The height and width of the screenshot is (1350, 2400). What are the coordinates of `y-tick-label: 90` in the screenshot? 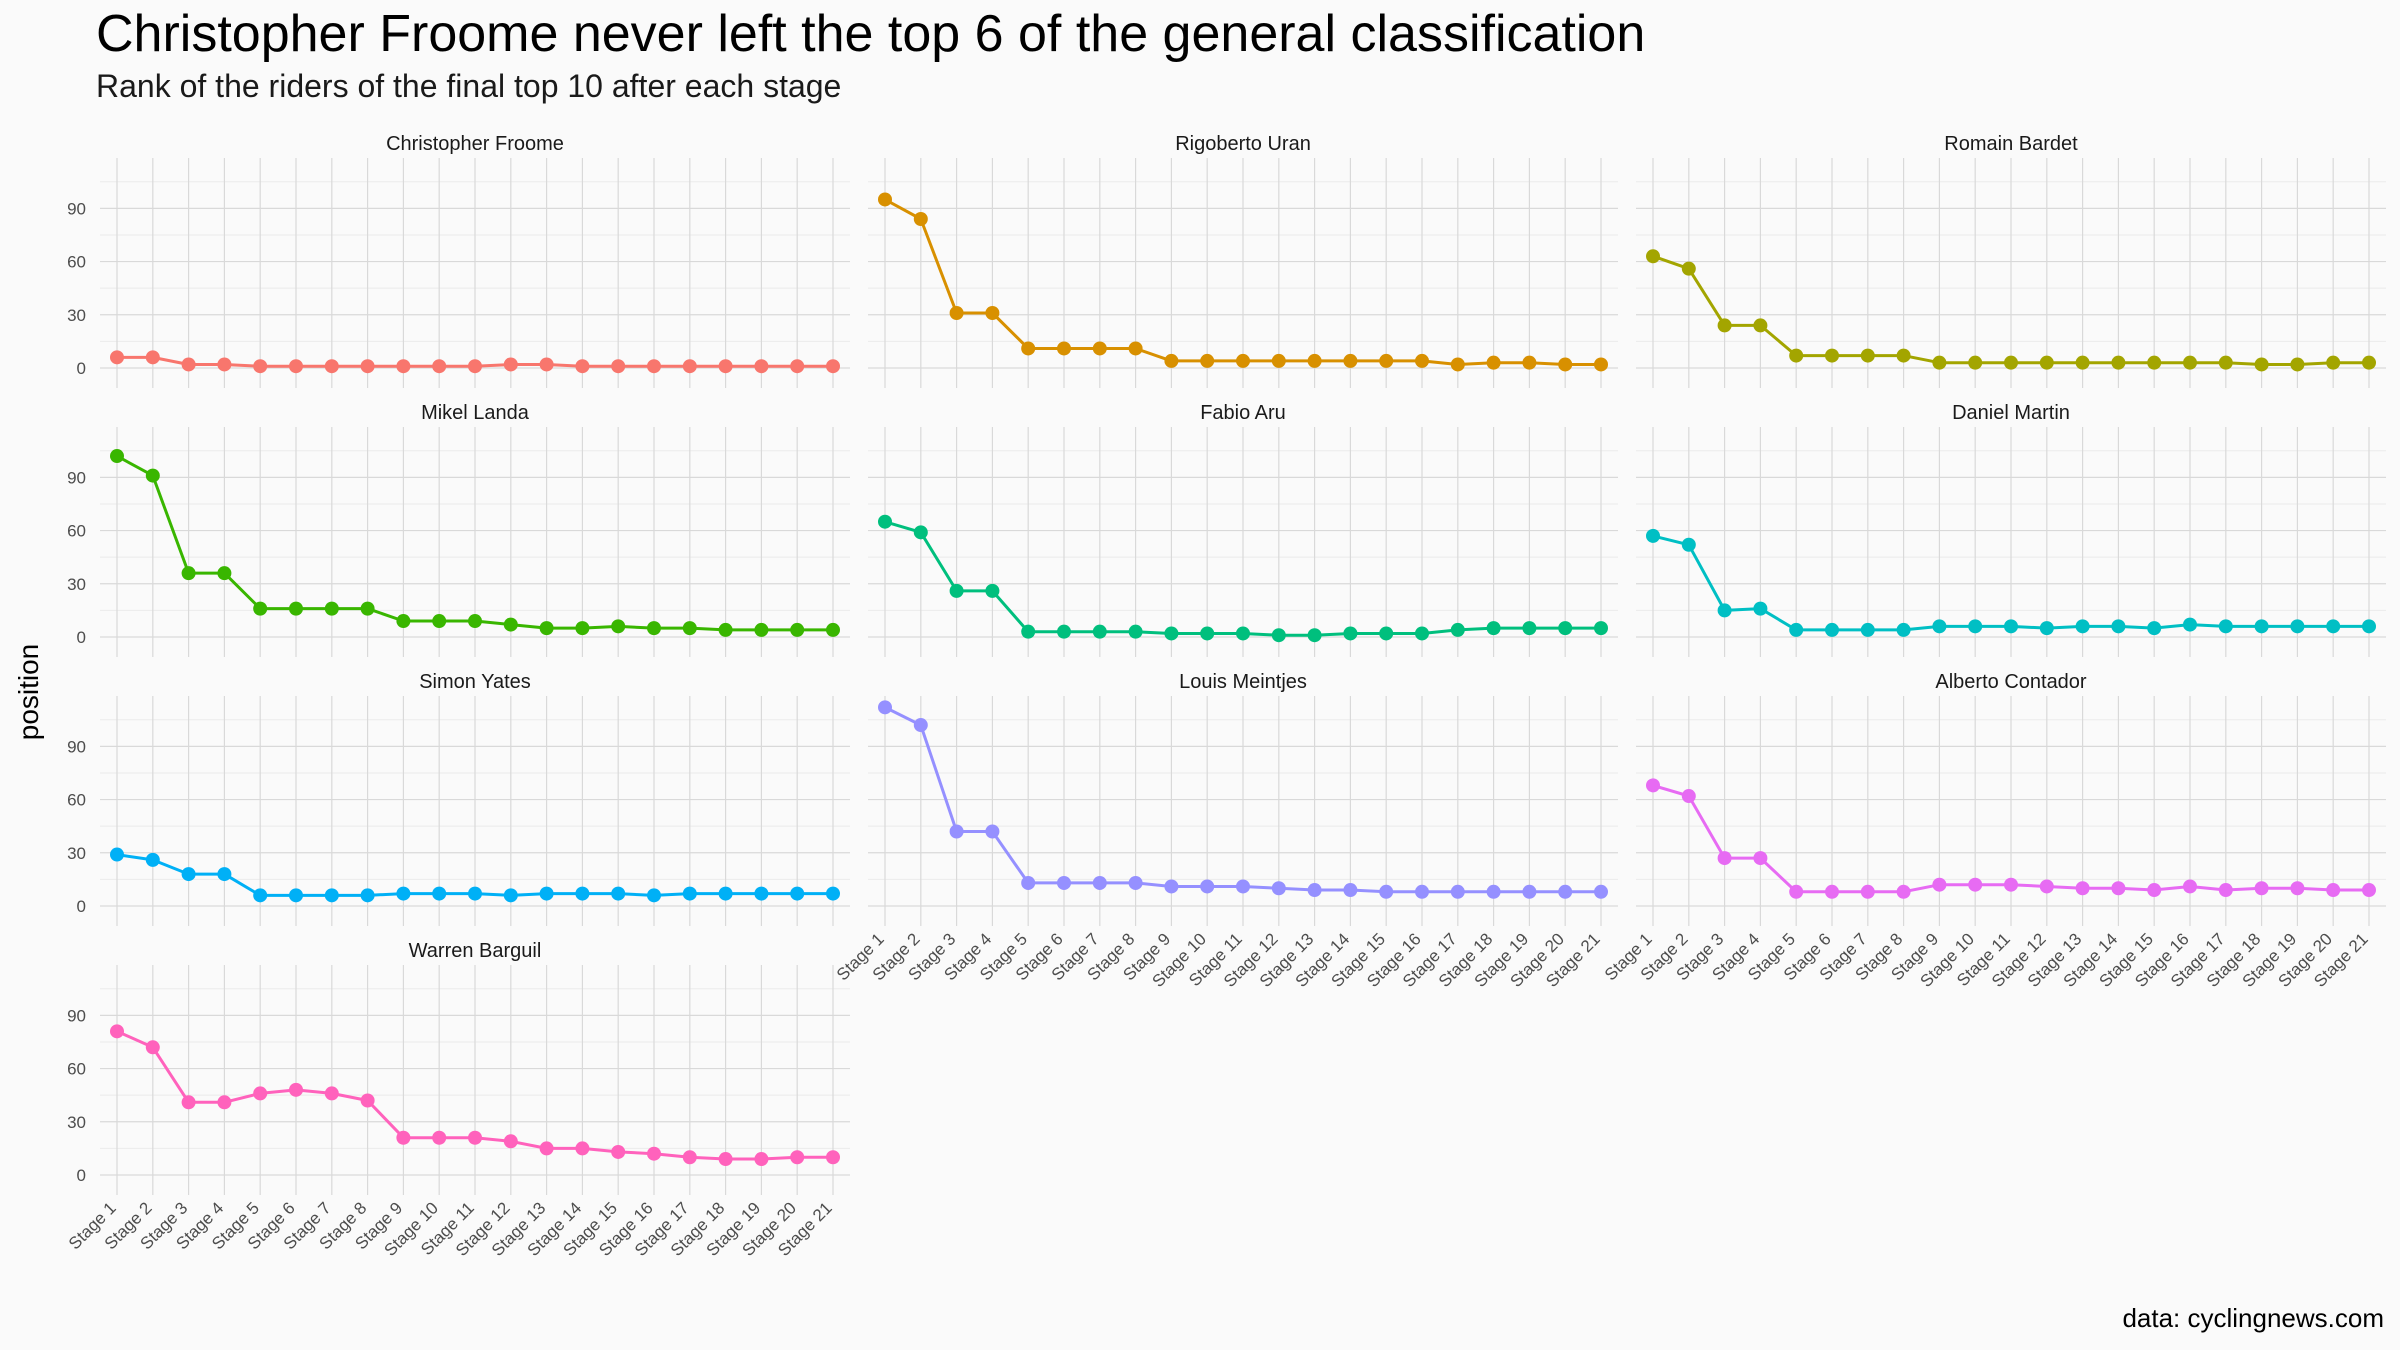 It's located at (76, 477).